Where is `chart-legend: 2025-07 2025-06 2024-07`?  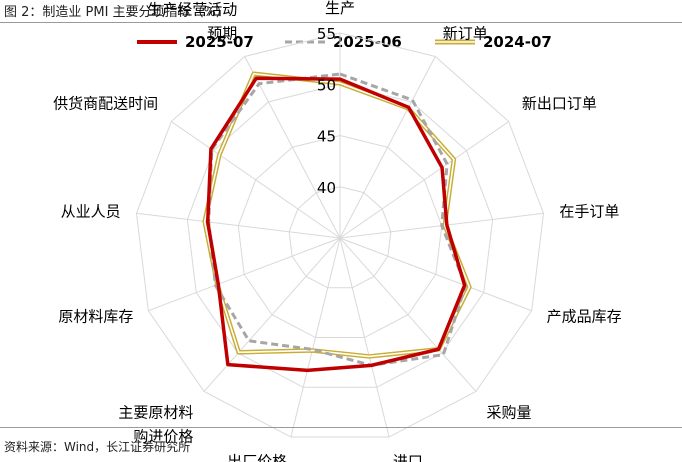 chart-legend: 2025-07 2025-06 2024-07 is located at coordinates (344, 42).